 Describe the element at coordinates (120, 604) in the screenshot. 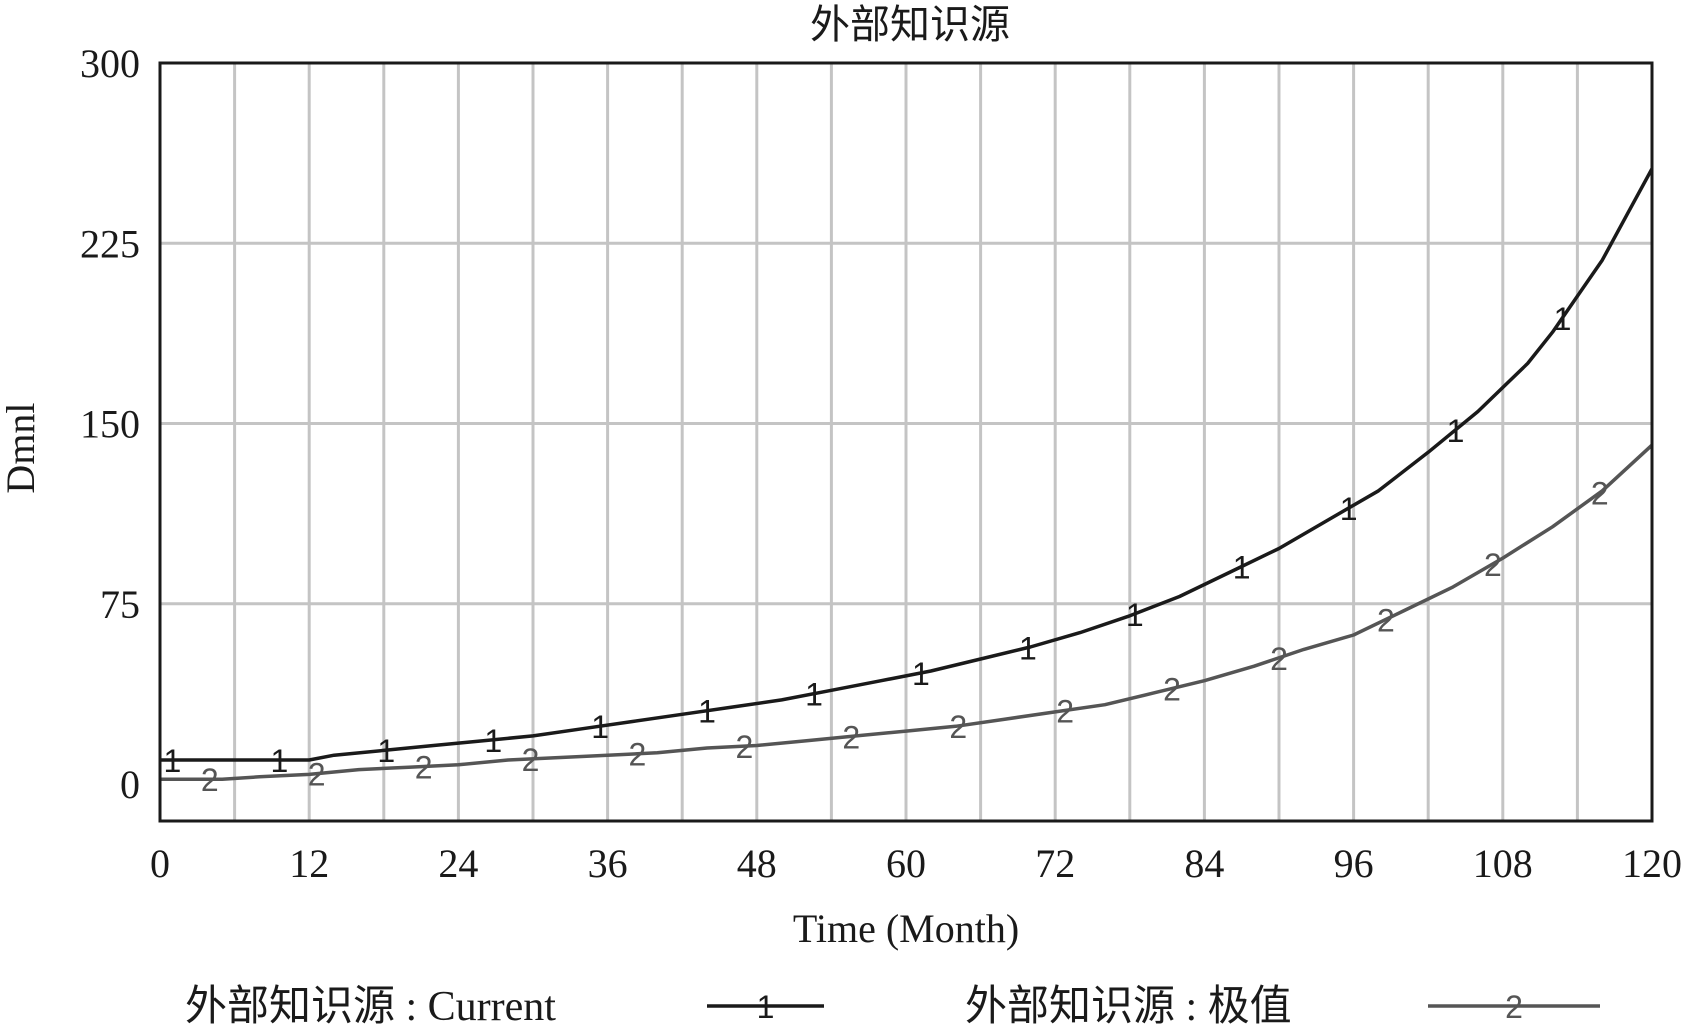

I see `y-tick-label: 75` at that location.